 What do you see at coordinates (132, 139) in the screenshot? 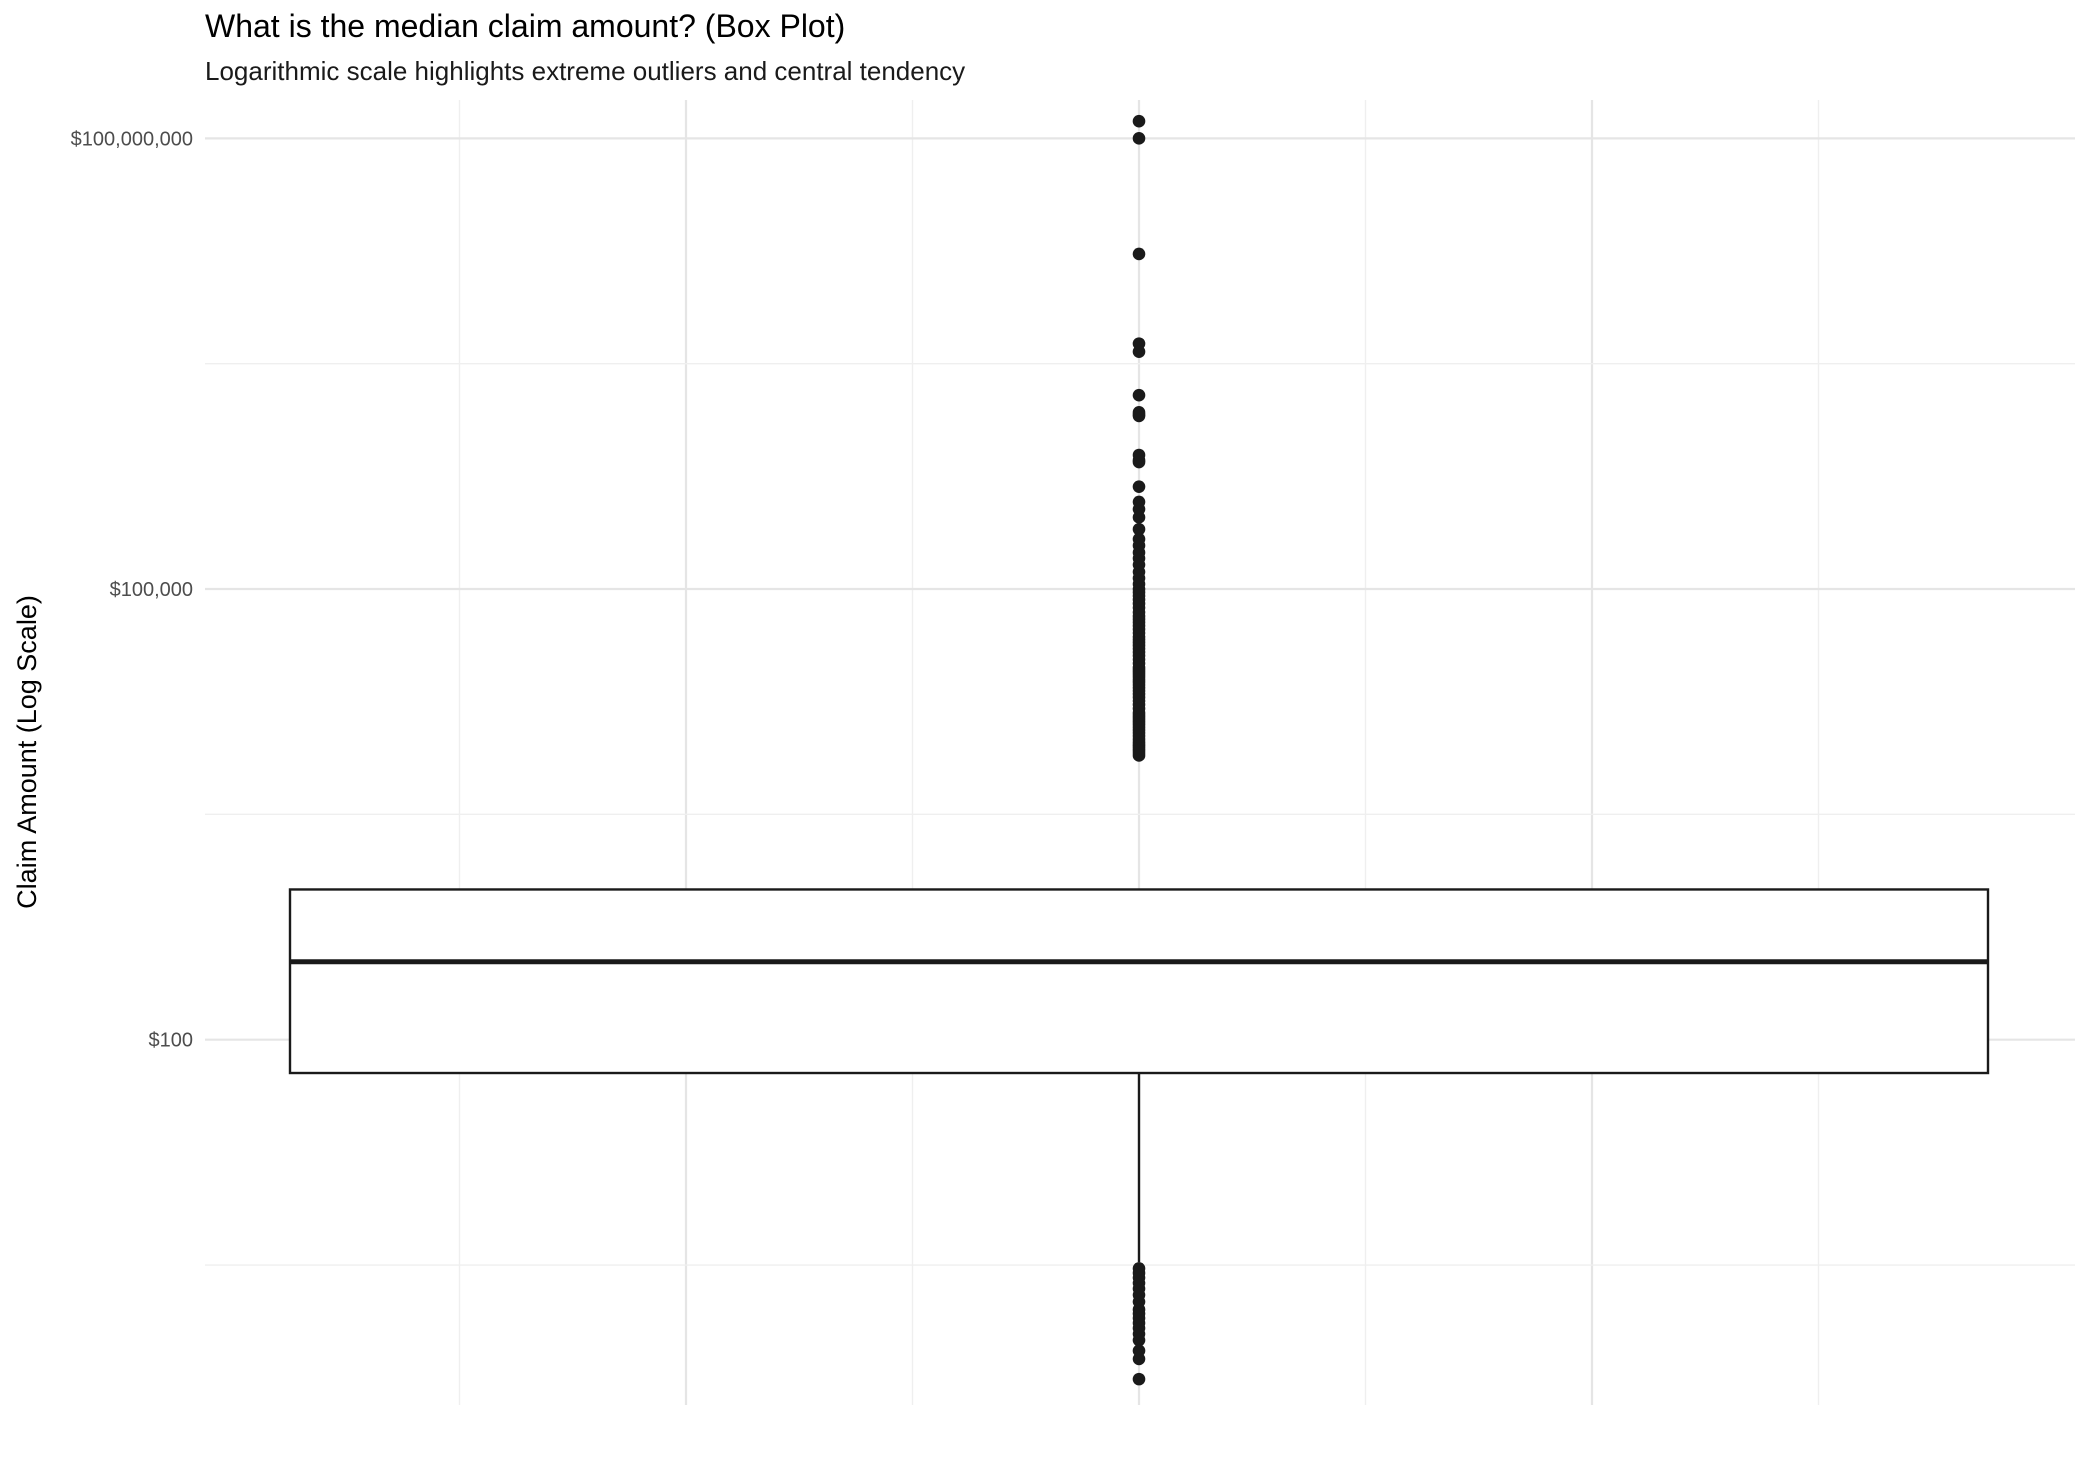
I see `y-tick-label: $100,000,000` at bounding box center [132, 139].